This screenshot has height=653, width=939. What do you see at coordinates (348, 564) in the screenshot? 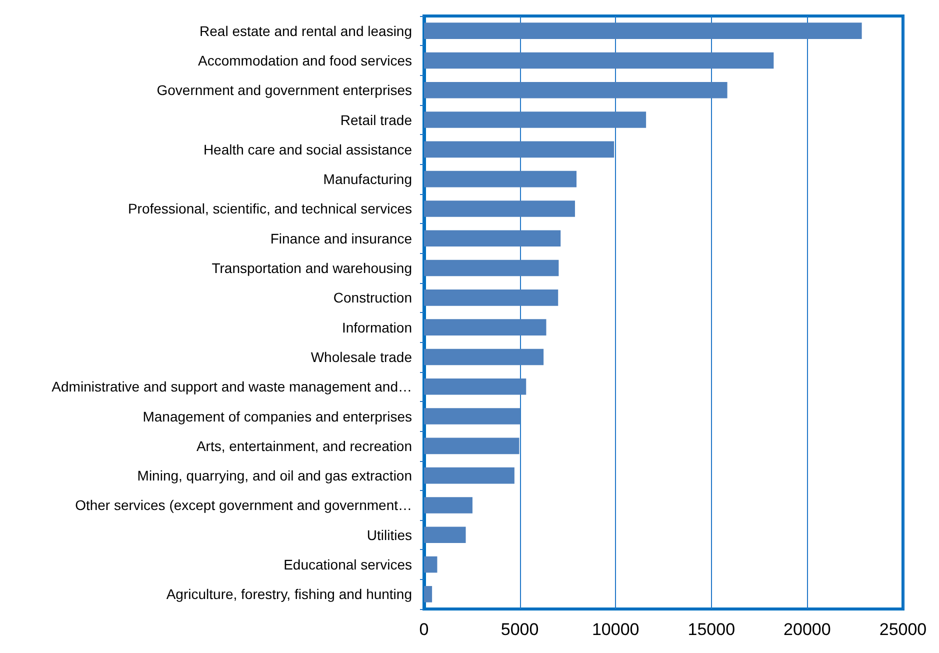
I see `y-tick-label: Educational services` at bounding box center [348, 564].